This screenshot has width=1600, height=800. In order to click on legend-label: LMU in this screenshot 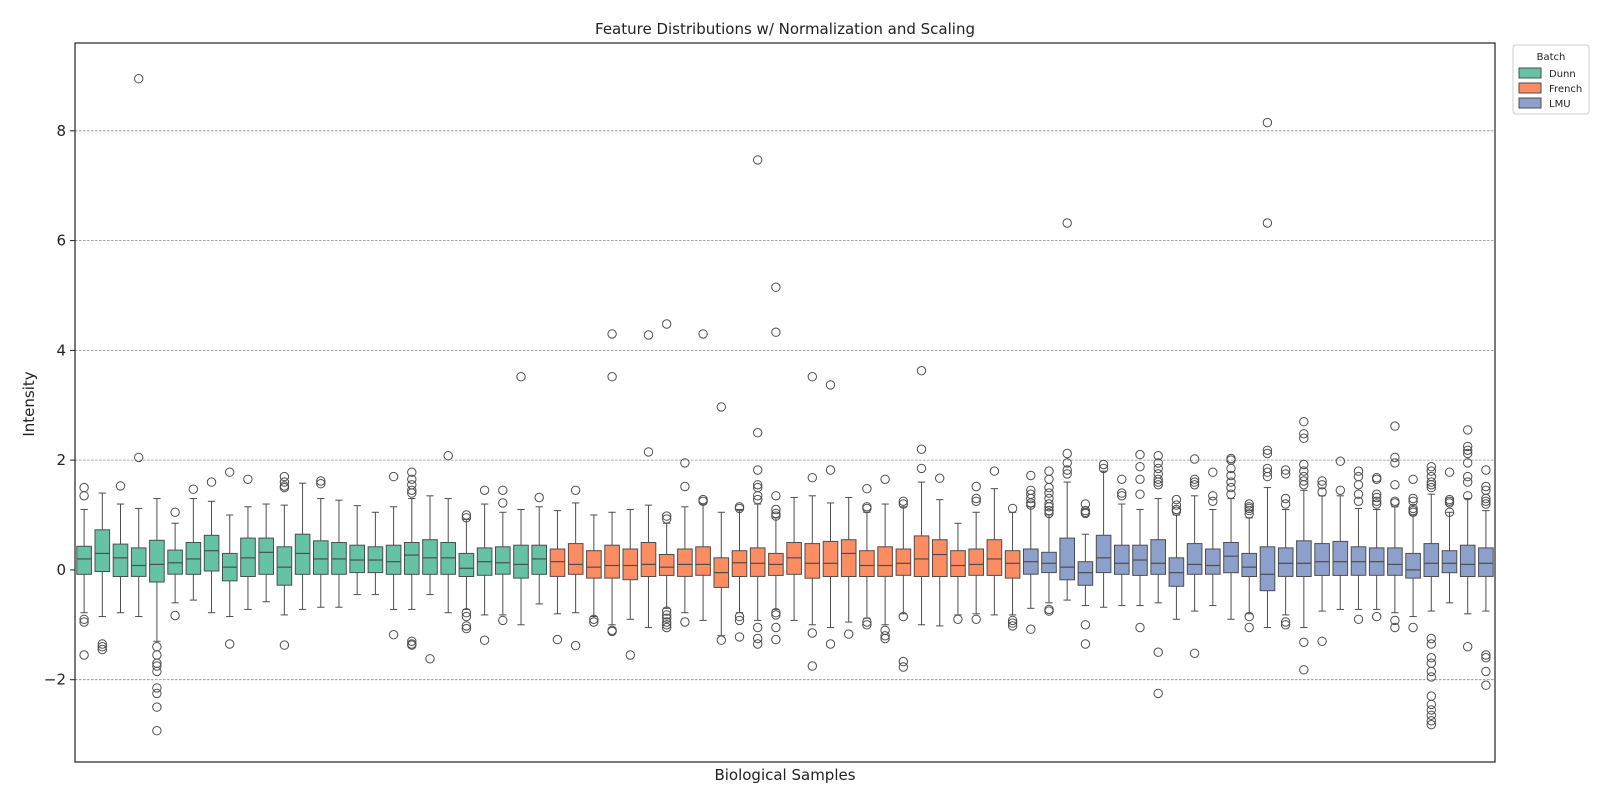, I will do `click(1560, 104)`.